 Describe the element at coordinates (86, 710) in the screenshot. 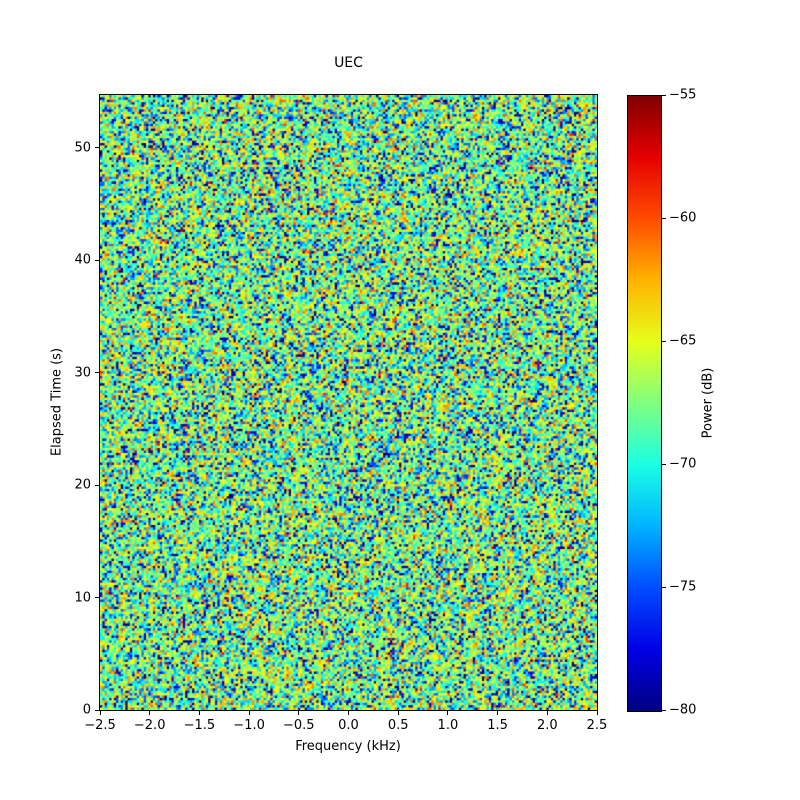

I see `y-tick-label: 0` at that location.